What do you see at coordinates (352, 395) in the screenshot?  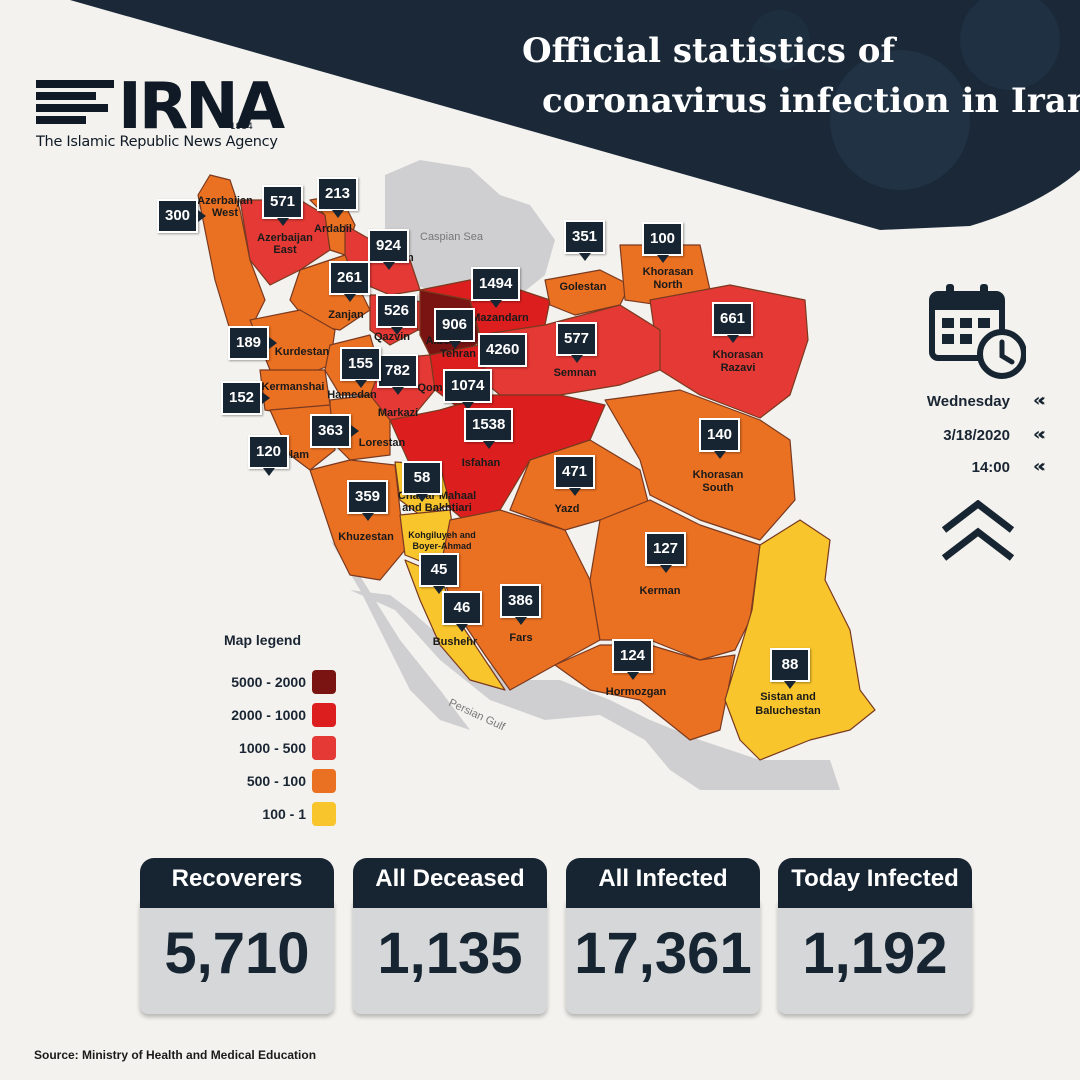 I see `label-hamedan: Hamedan` at bounding box center [352, 395].